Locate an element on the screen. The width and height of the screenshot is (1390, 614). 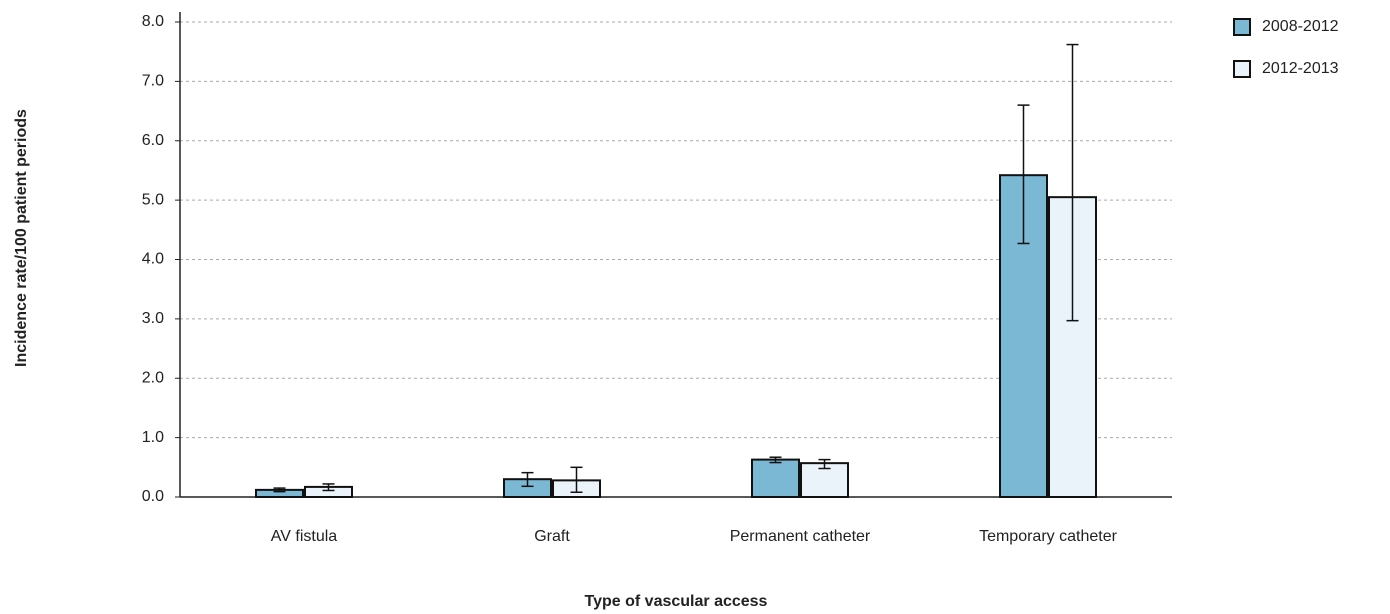
x-axis-title: Type of vascular access is located at coordinates (676, 601).